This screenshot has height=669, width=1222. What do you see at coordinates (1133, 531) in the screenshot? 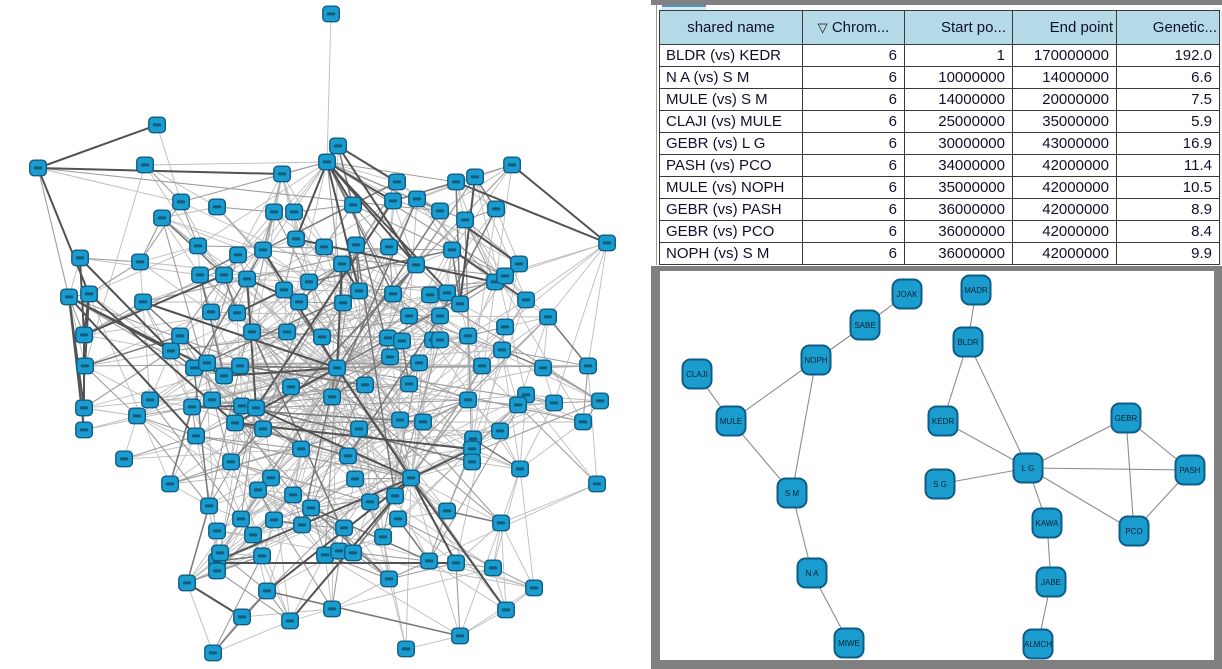
I see `svg-text: PCO` at bounding box center [1133, 531].